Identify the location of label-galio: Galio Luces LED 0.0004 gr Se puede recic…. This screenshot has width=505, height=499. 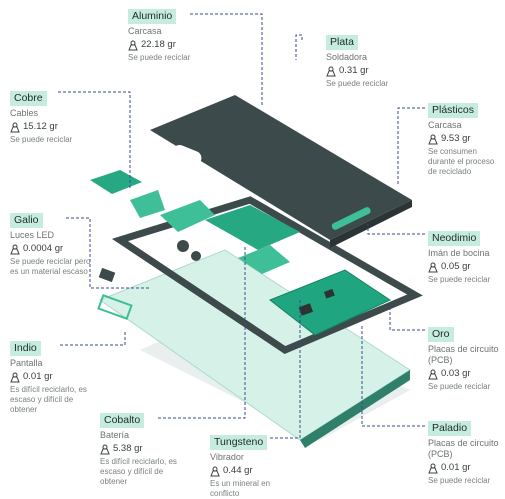
(55, 243).